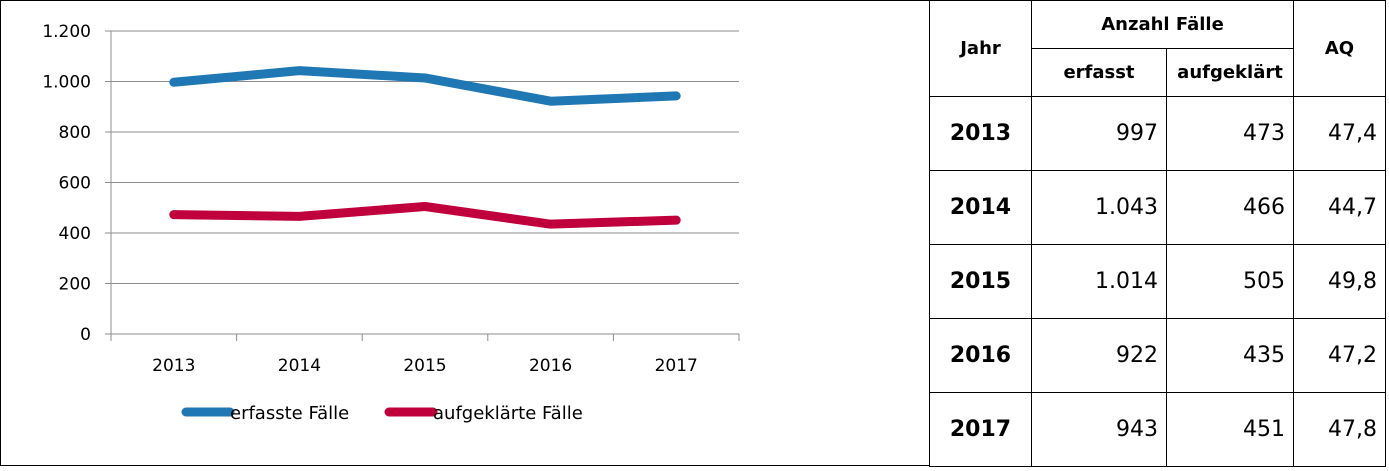 The height and width of the screenshot is (471, 1389). What do you see at coordinates (66, 83) in the screenshot?
I see `y-tick-label: 1.000` at bounding box center [66, 83].